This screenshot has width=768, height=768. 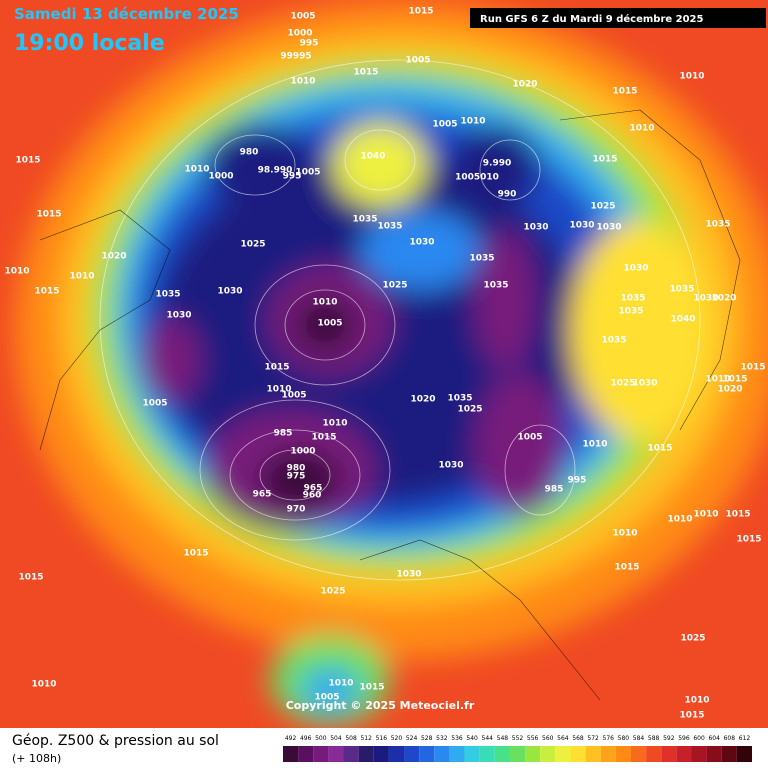 What do you see at coordinates (548, 738) in the screenshot?
I see `scale-label: 560` at bounding box center [548, 738].